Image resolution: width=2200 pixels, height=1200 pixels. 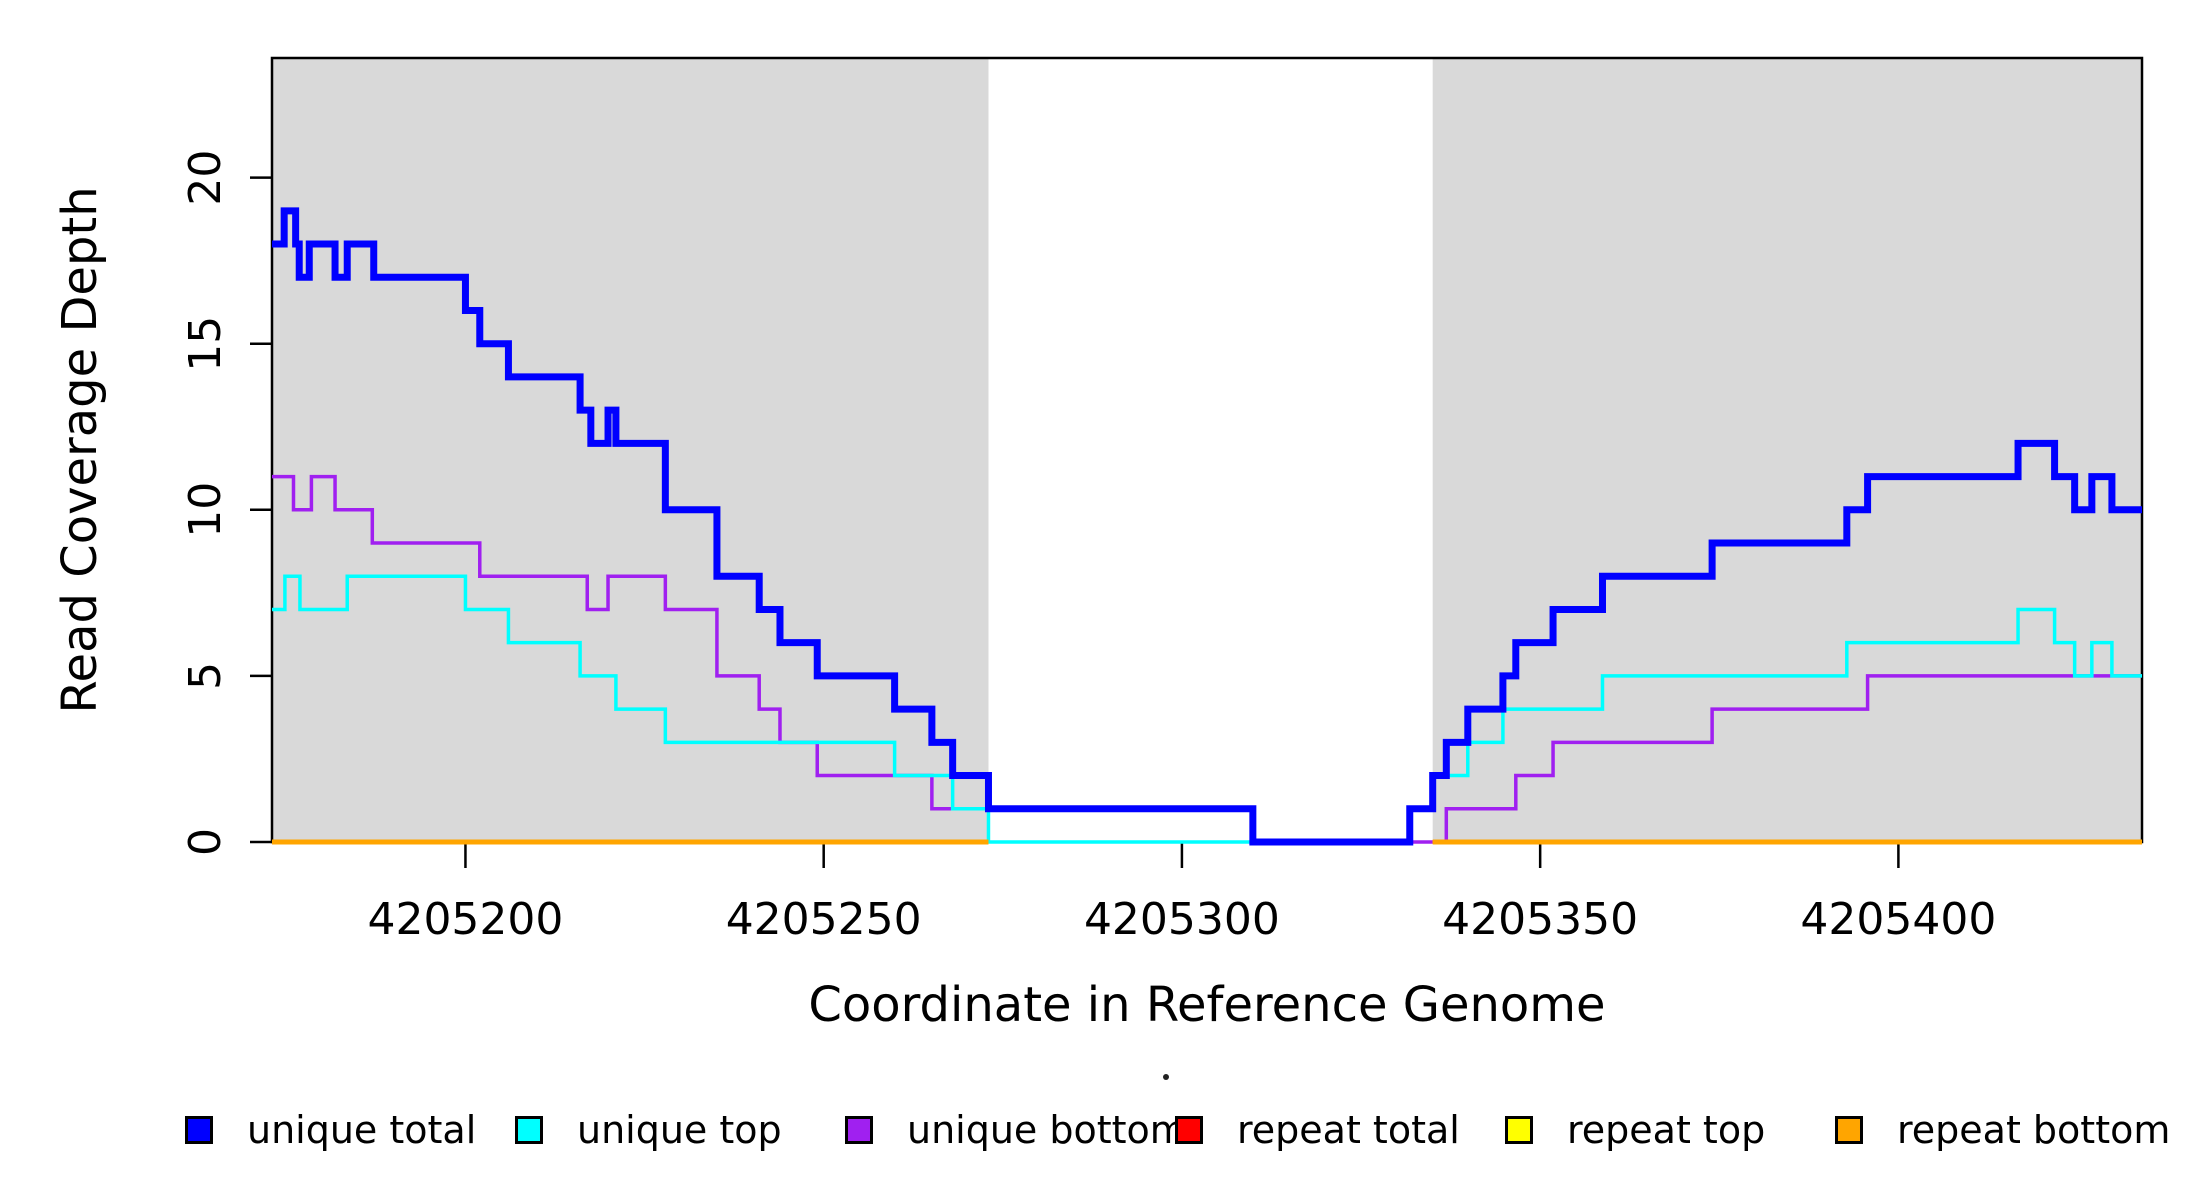 What do you see at coordinates (1047, 1130) in the screenshot?
I see `legend-label: unique bottom` at bounding box center [1047, 1130].